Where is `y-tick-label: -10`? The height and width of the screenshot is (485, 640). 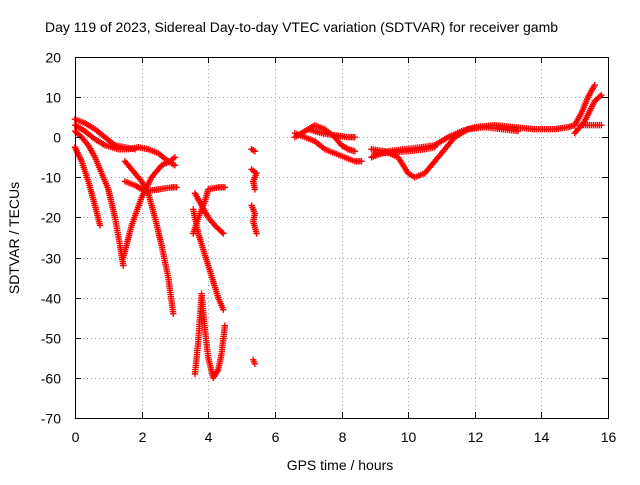 y-tick-label: -10 is located at coordinates (51, 178).